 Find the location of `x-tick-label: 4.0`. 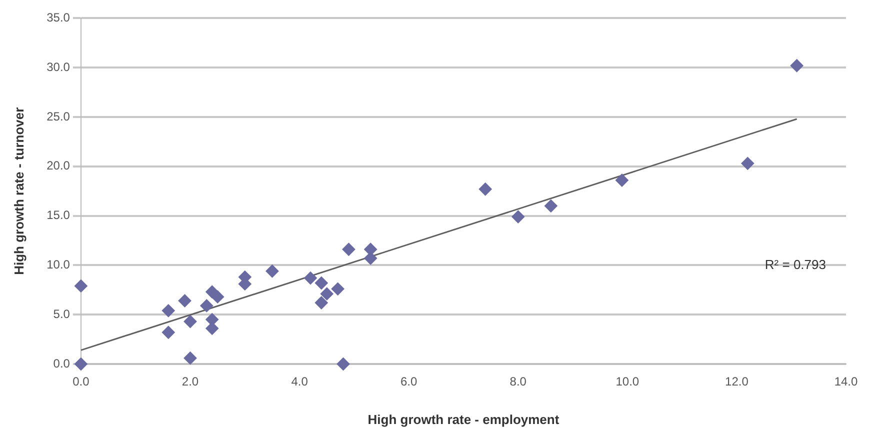

x-tick-label: 4.0 is located at coordinates (299, 381).